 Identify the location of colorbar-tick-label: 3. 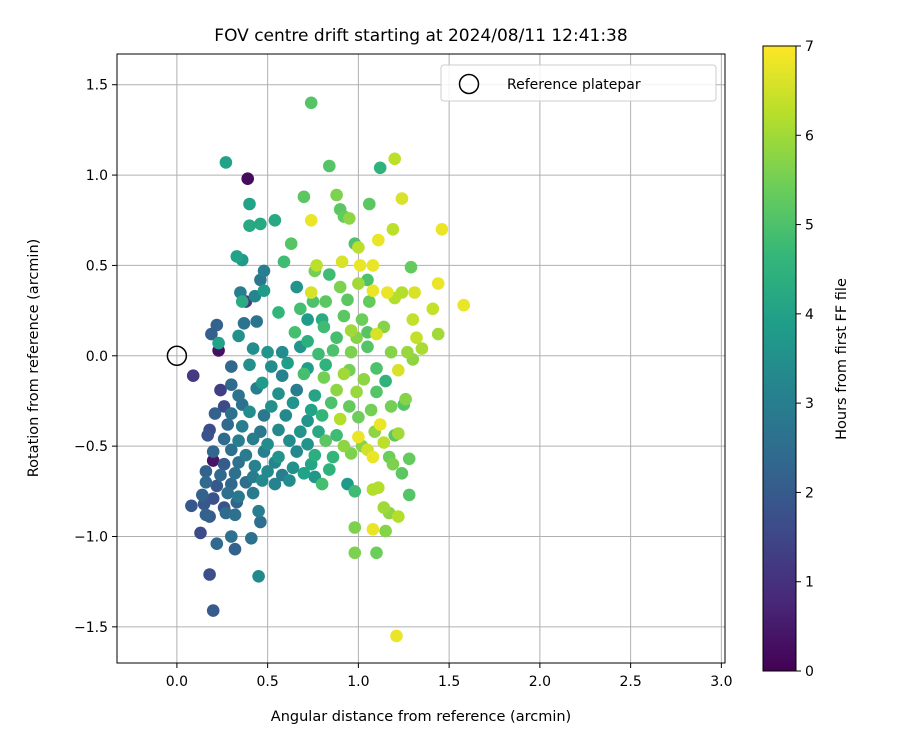
(809, 404).